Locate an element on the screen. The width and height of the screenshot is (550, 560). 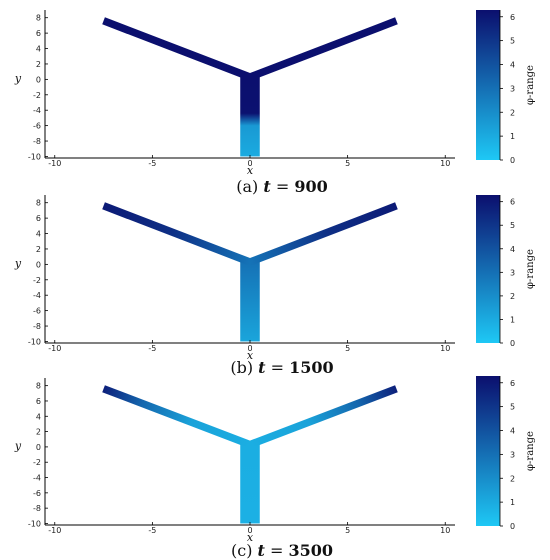
caption-prefix: (c) is located at coordinates (244, 550).